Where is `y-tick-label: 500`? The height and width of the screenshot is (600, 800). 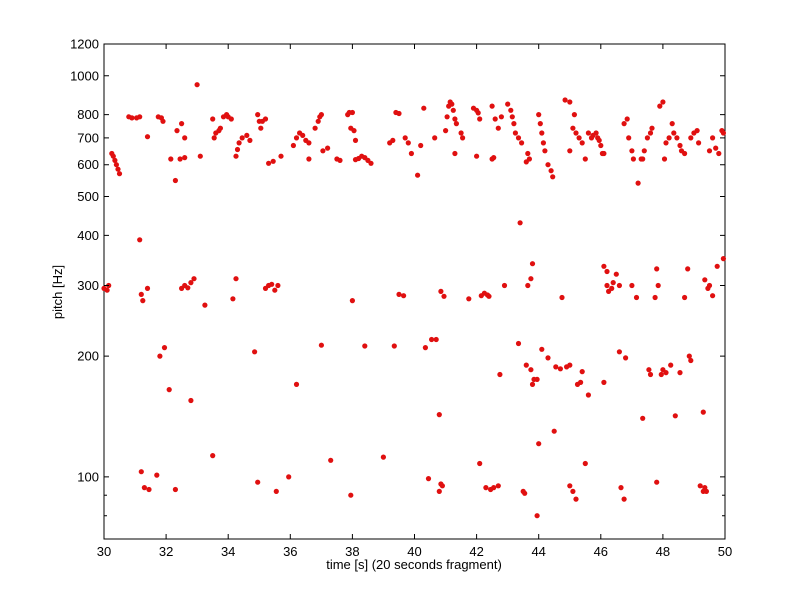
y-tick-label: 500 is located at coordinates (88, 196).